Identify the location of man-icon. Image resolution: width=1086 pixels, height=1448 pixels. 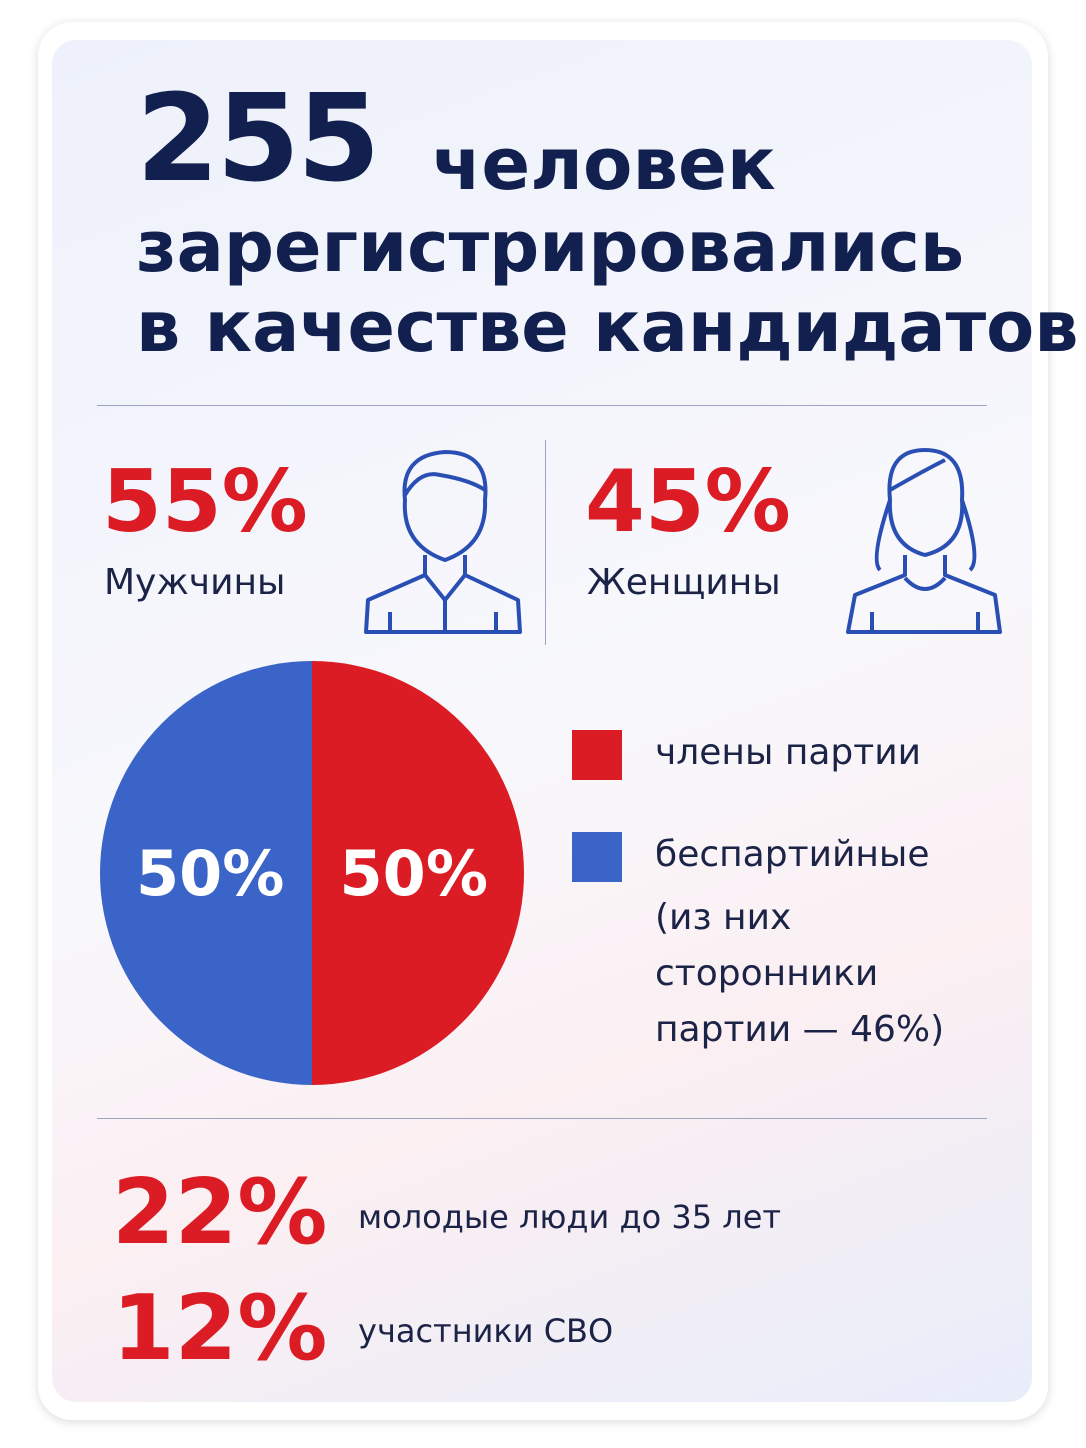
(443, 542).